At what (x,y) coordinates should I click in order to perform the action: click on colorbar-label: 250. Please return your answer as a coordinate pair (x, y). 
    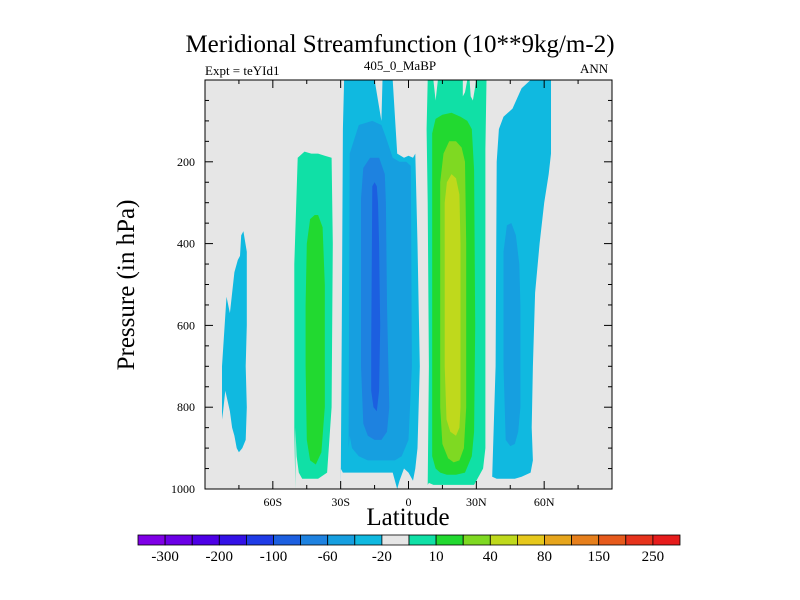
    Looking at the image, I should click on (653, 557).